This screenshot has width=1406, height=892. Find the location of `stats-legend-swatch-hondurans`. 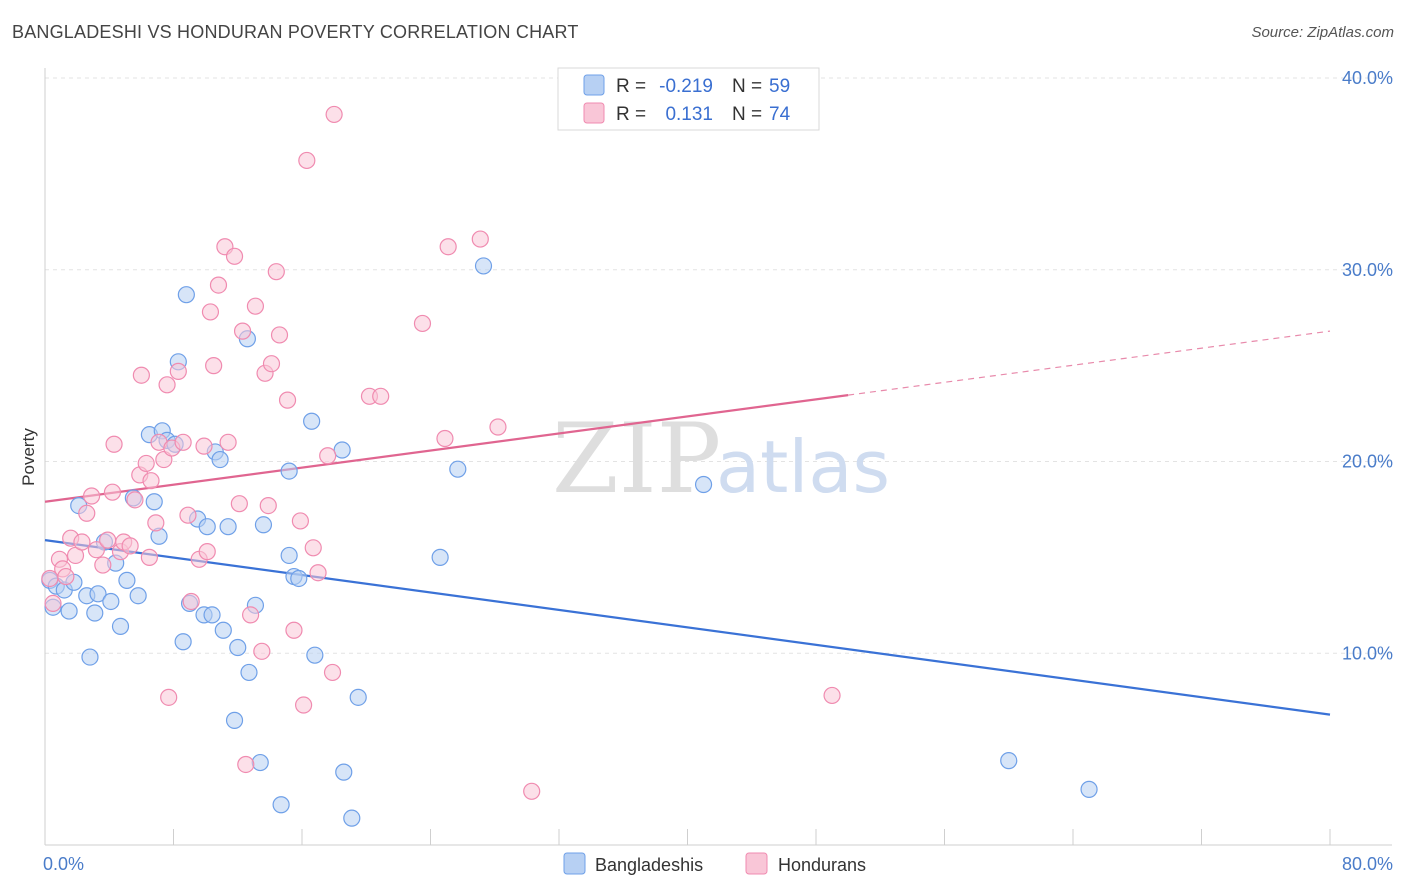

stats-legend-swatch-hondurans is located at coordinates (594, 113).